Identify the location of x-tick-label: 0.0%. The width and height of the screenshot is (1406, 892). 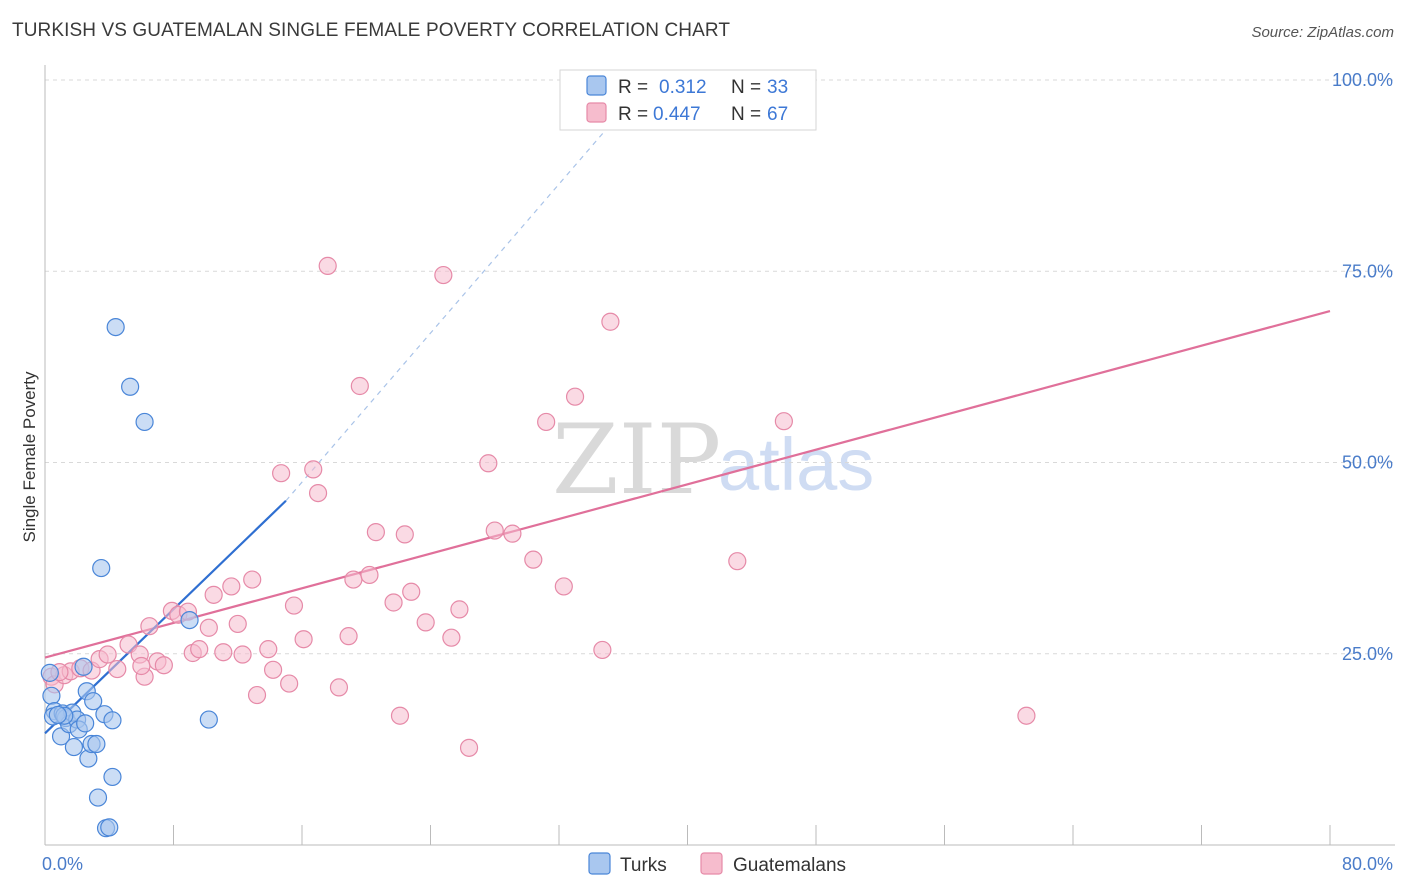
(62, 864).